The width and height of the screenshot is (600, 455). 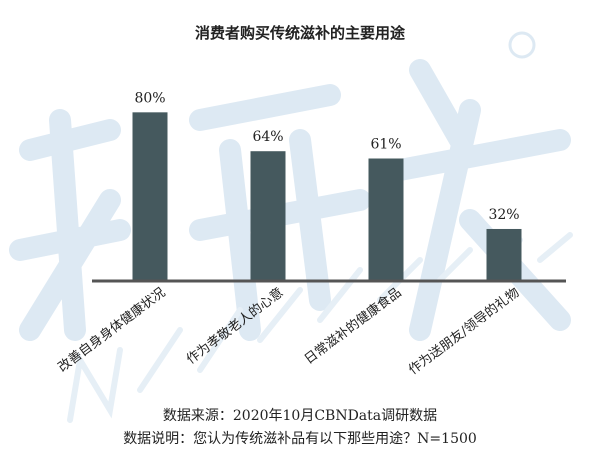 What do you see at coordinates (300, 416) in the screenshot?
I see `data-source: 数据来源：2020年10月CBNData调研数据` at bounding box center [300, 416].